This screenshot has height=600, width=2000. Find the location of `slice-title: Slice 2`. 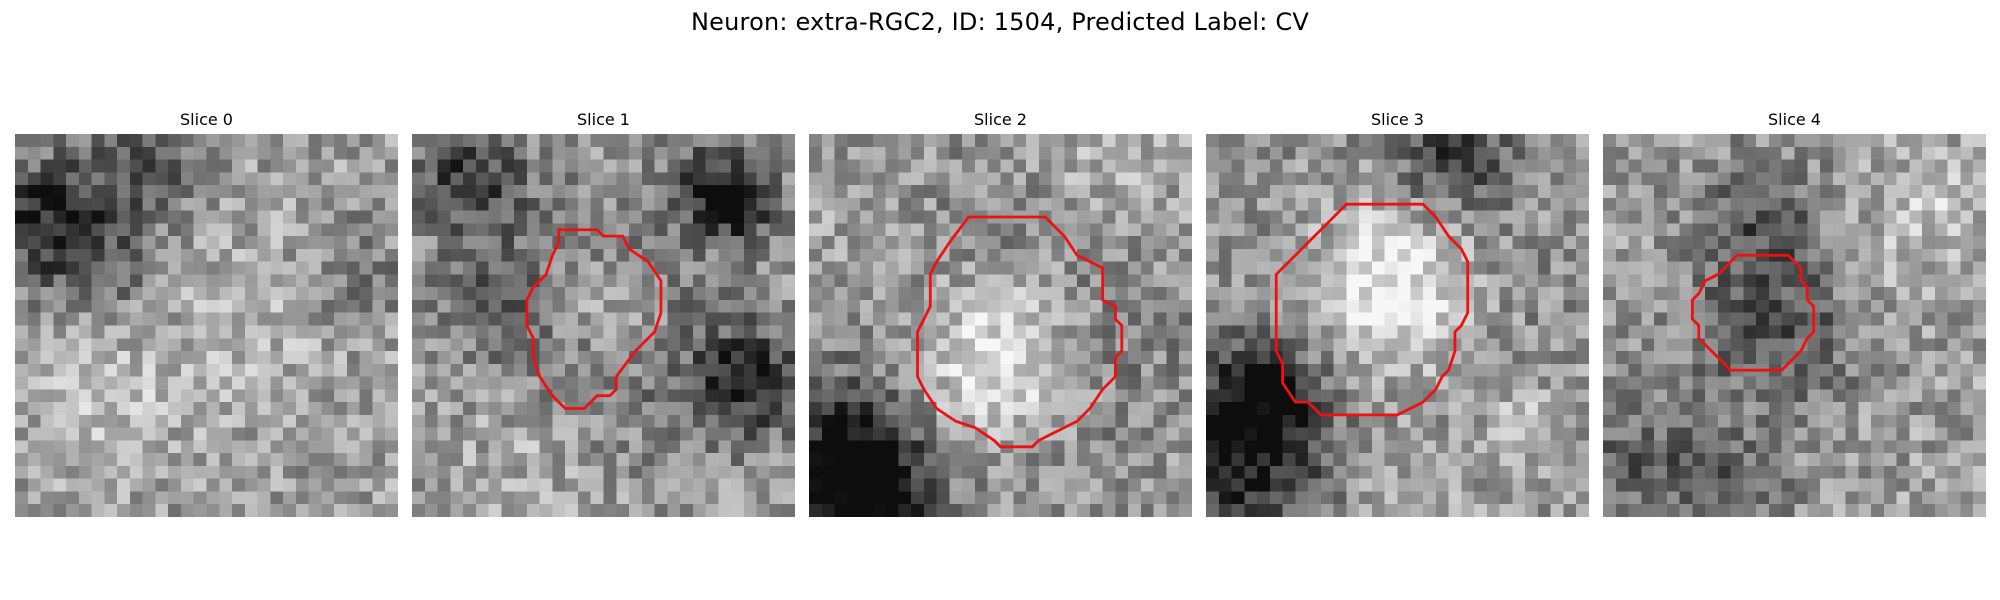

slice-title: Slice 2 is located at coordinates (1000, 119).